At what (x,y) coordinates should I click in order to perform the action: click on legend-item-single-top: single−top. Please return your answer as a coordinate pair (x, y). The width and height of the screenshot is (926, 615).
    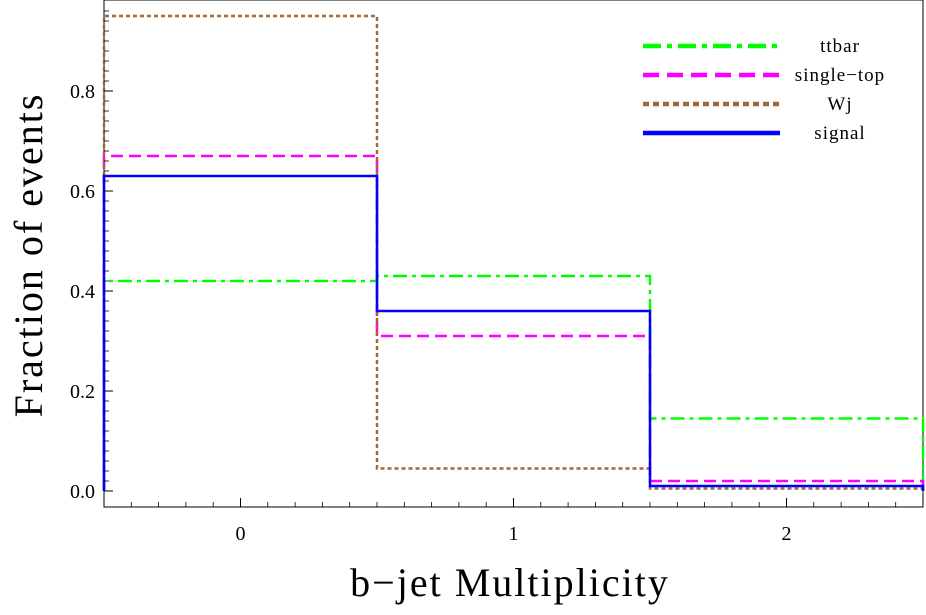
    Looking at the image, I should click on (764, 75).